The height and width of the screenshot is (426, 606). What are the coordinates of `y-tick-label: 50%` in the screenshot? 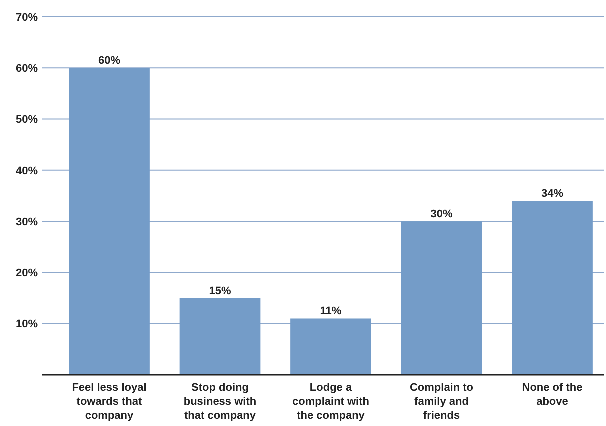 It's located at (27, 120).